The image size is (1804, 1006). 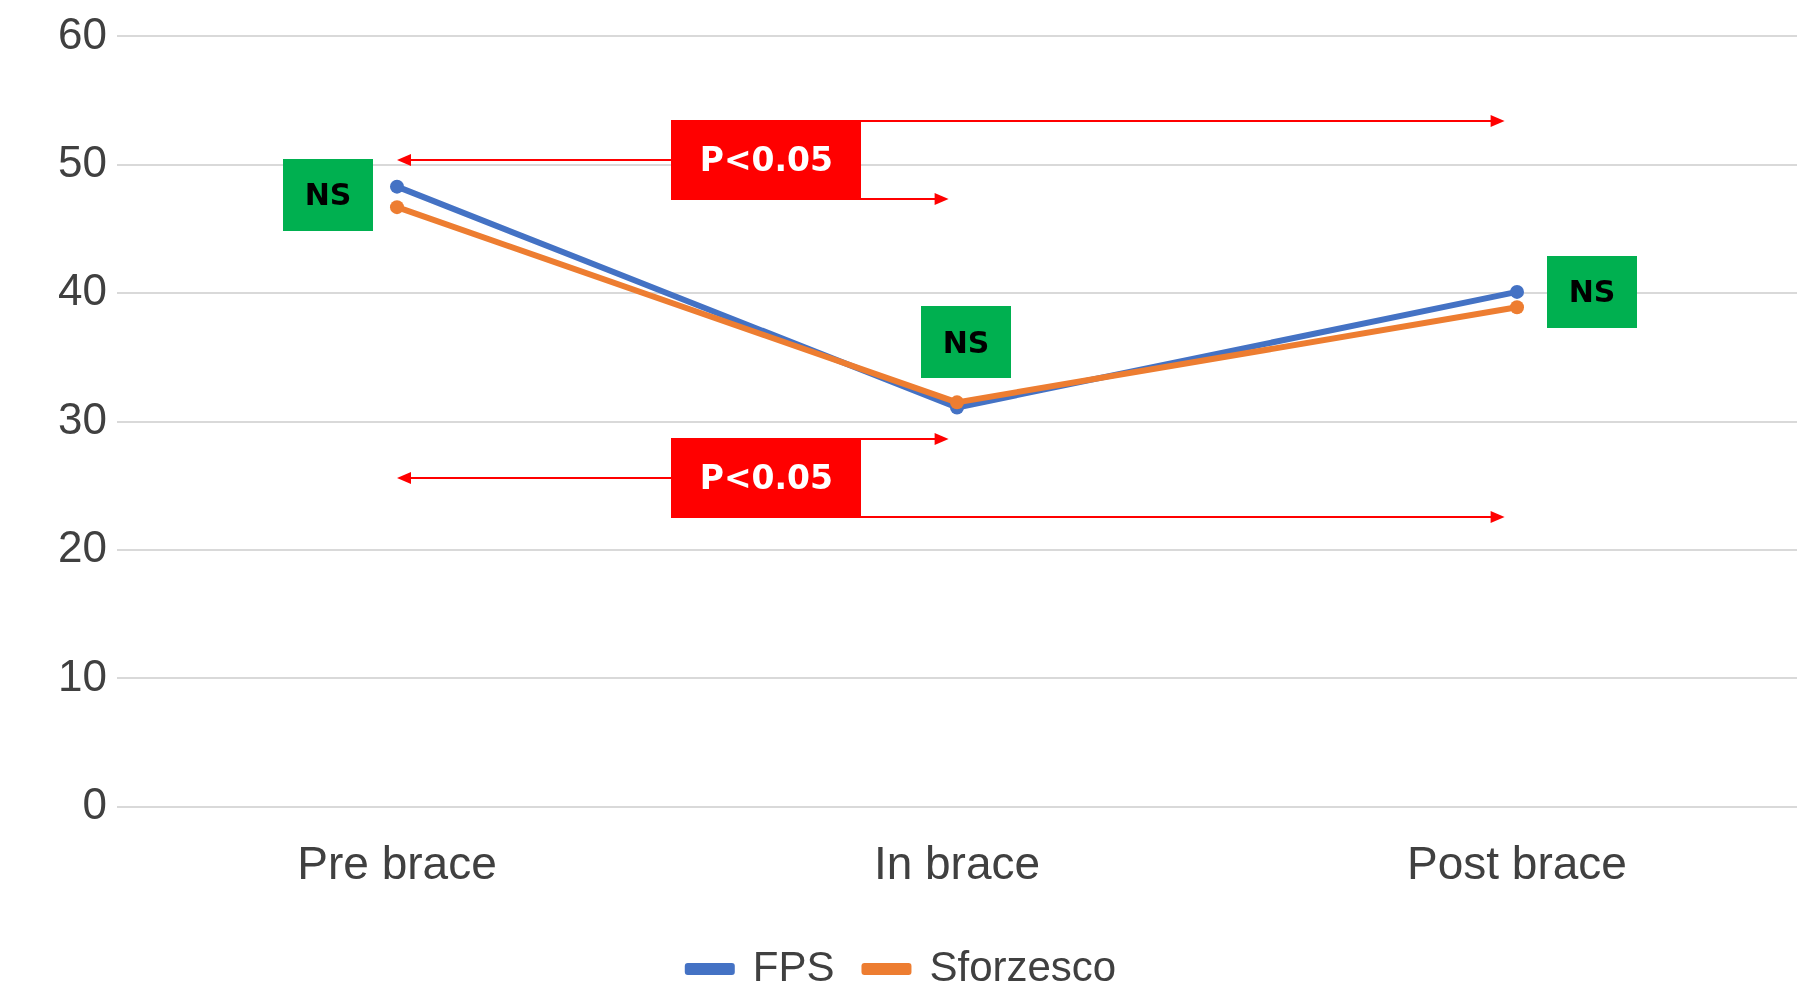 I want to click on x-tick-label: Post brace, so click(x=1517, y=863).